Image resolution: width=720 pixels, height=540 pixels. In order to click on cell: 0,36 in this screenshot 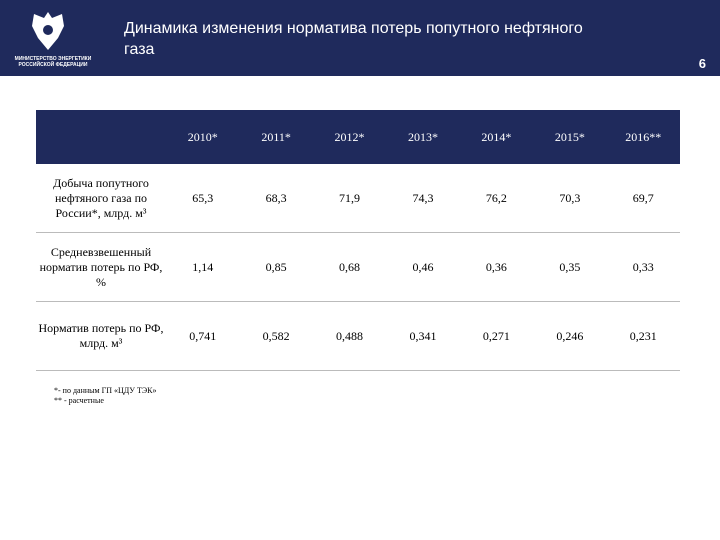, I will do `click(496, 267)`.